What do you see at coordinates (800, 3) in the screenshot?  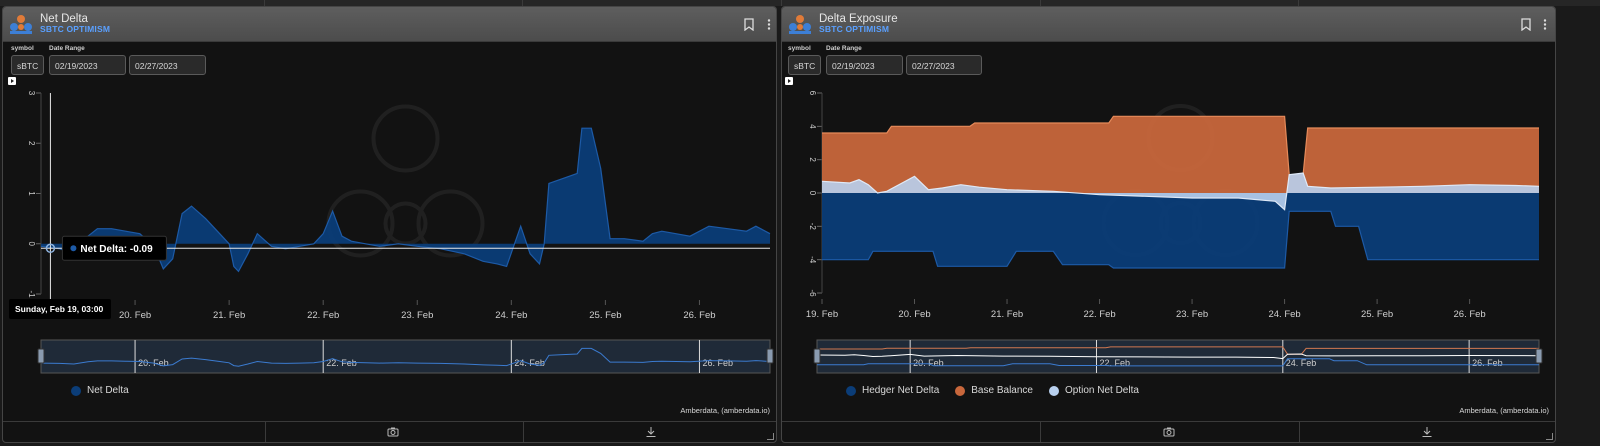 I see `top-strip` at bounding box center [800, 3].